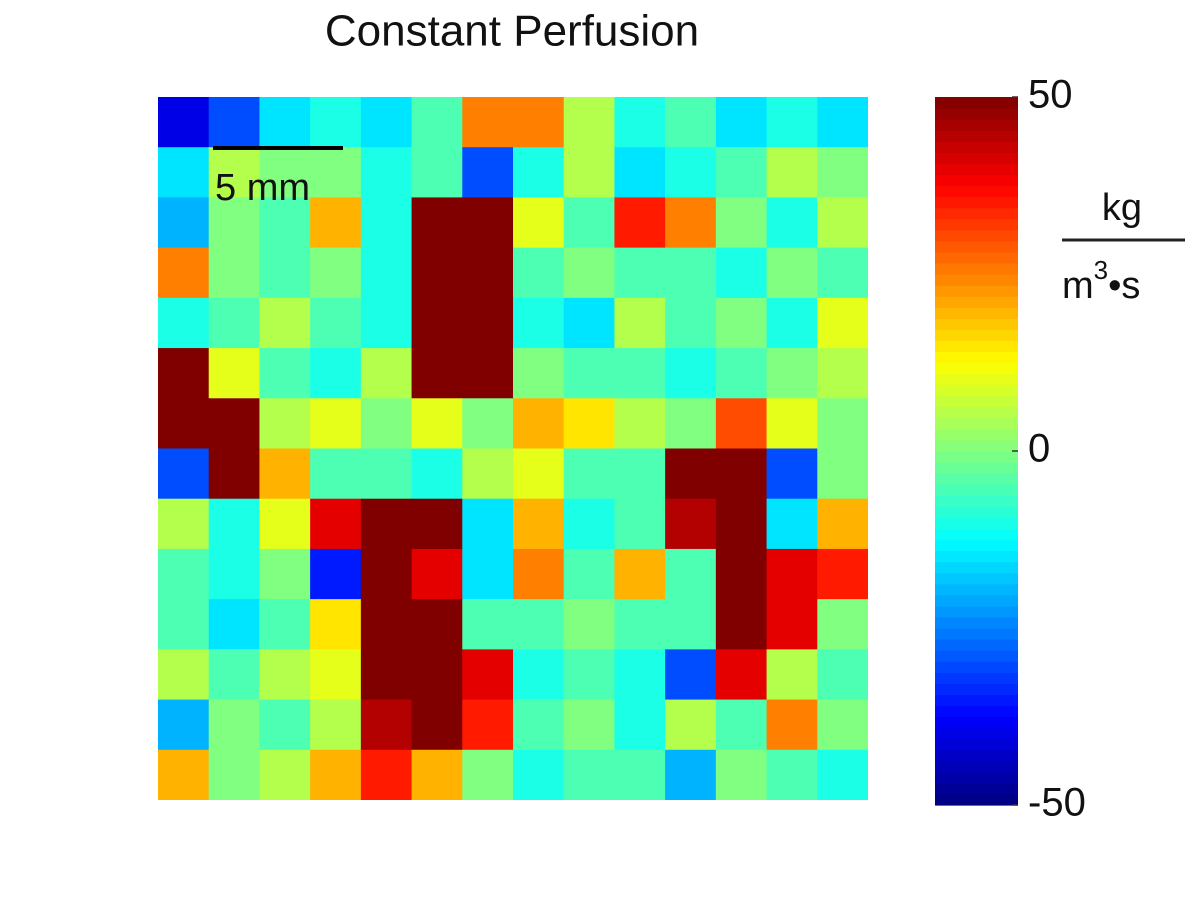 This screenshot has height=900, width=1200. Describe the element at coordinates (1050, 95) in the screenshot. I see `colorbar-tick-label: 50` at that location.